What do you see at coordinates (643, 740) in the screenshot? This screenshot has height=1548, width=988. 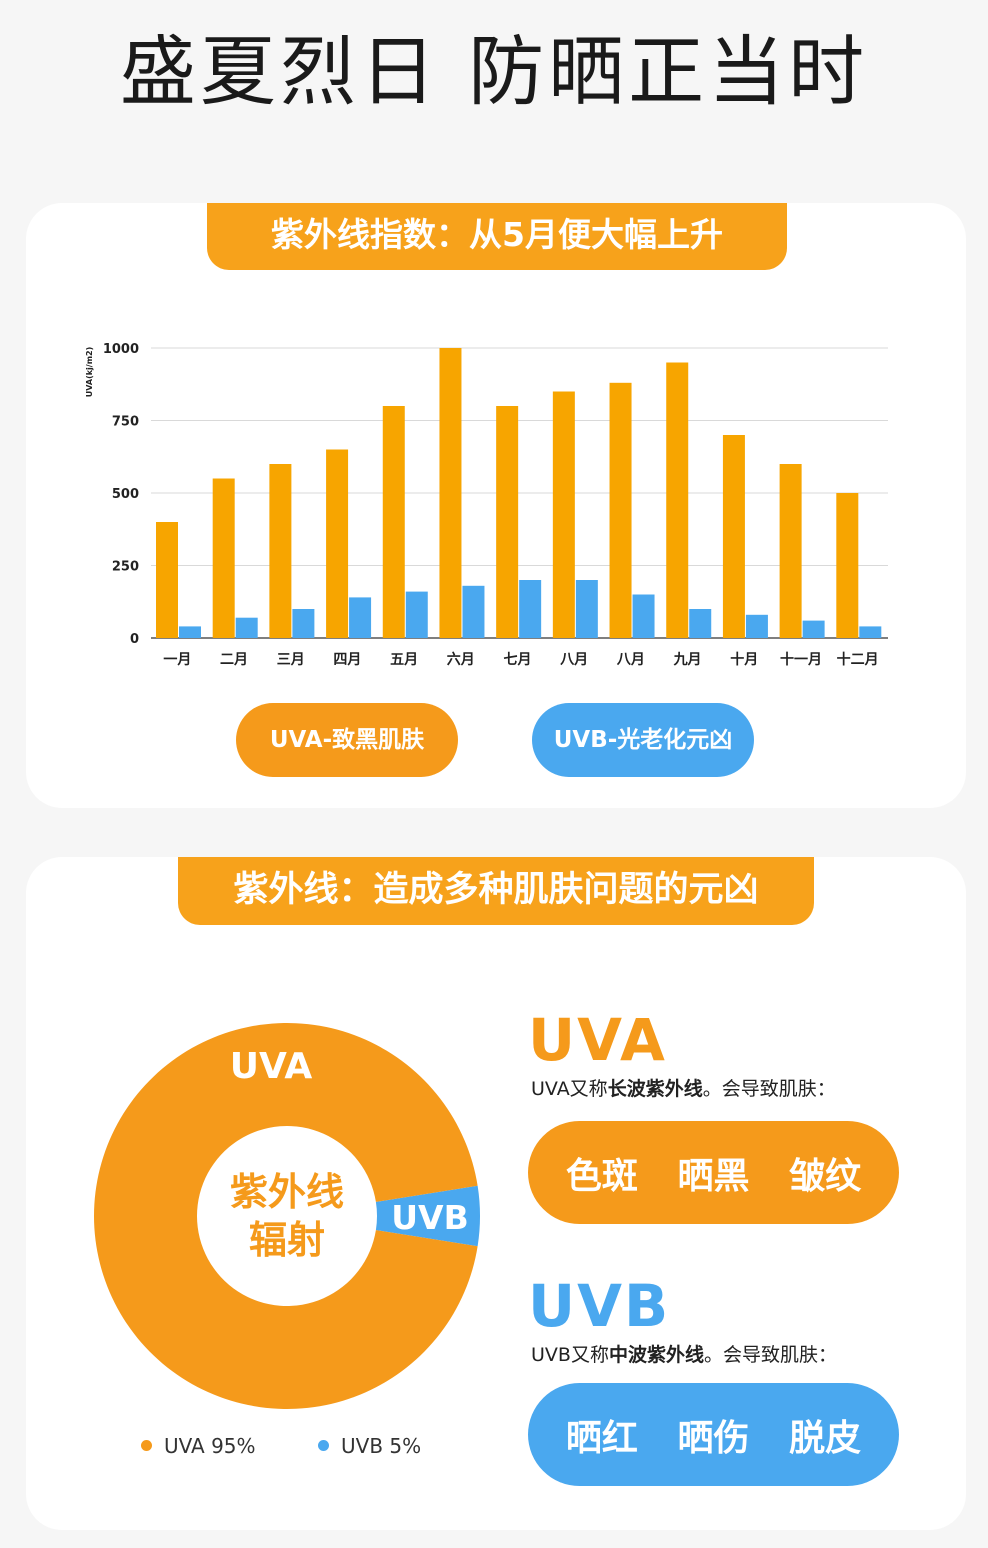 I see `legend-uvb-pill: UVB-光老化元凶` at bounding box center [643, 740].